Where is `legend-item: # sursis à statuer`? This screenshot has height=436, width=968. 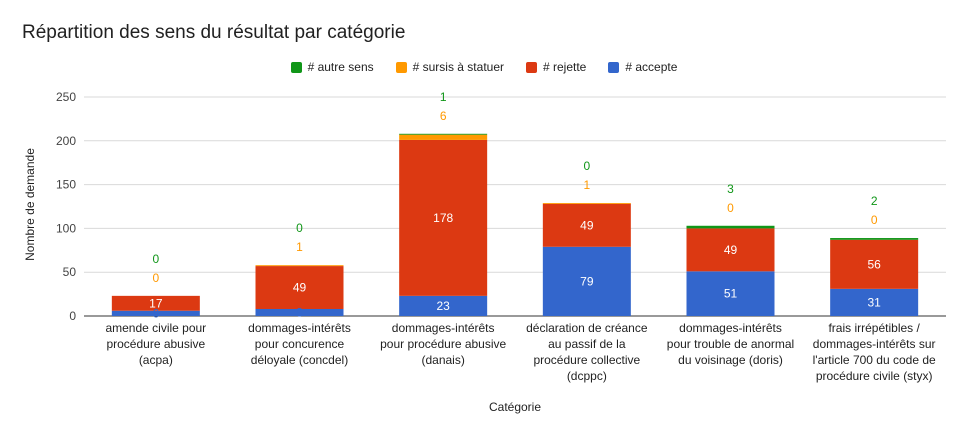
legend-item: # sursis à statuer is located at coordinates (449, 67).